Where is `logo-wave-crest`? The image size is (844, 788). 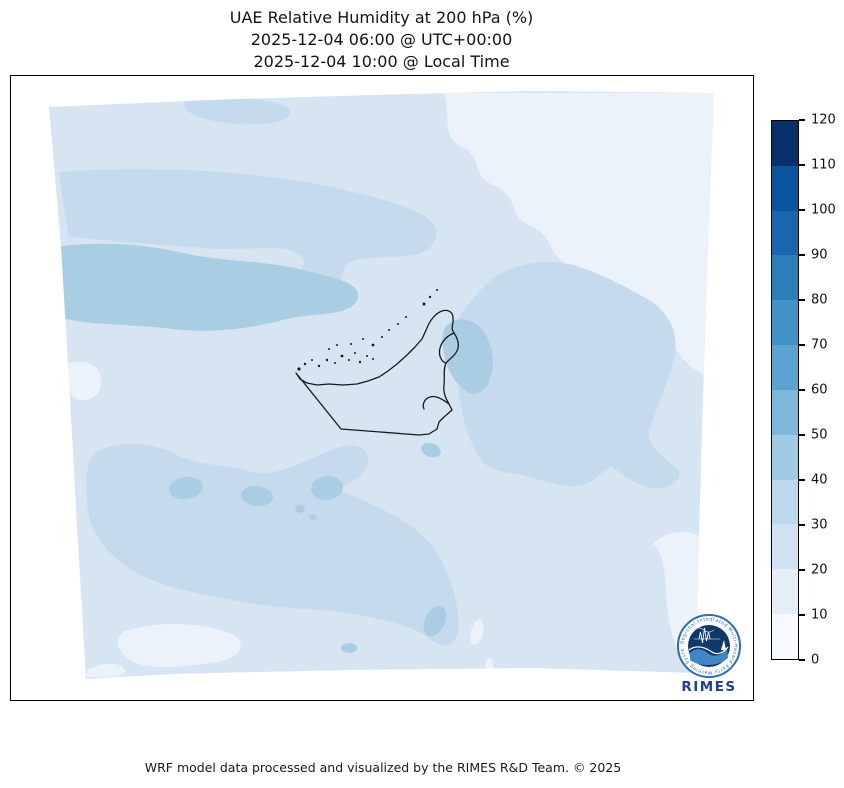 logo-wave-crest is located at coordinates (708, 650).